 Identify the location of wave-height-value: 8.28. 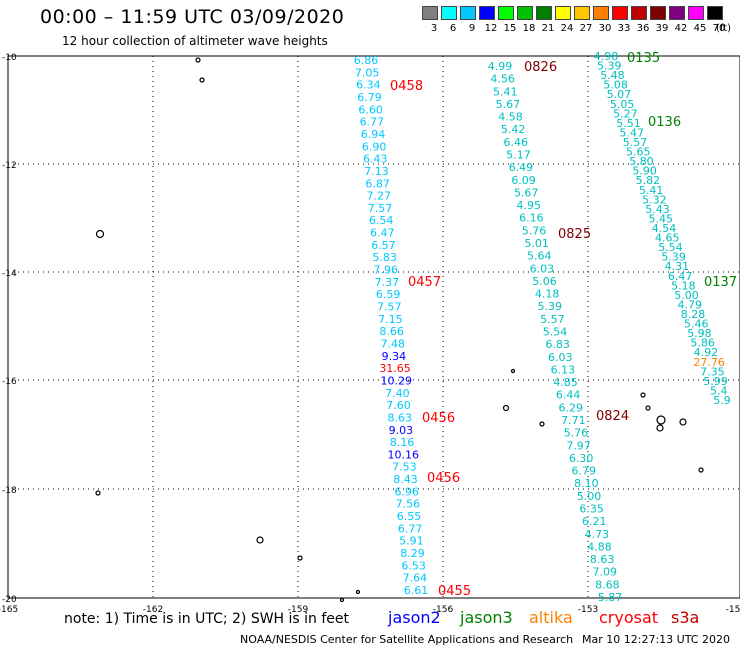
(693, 314).